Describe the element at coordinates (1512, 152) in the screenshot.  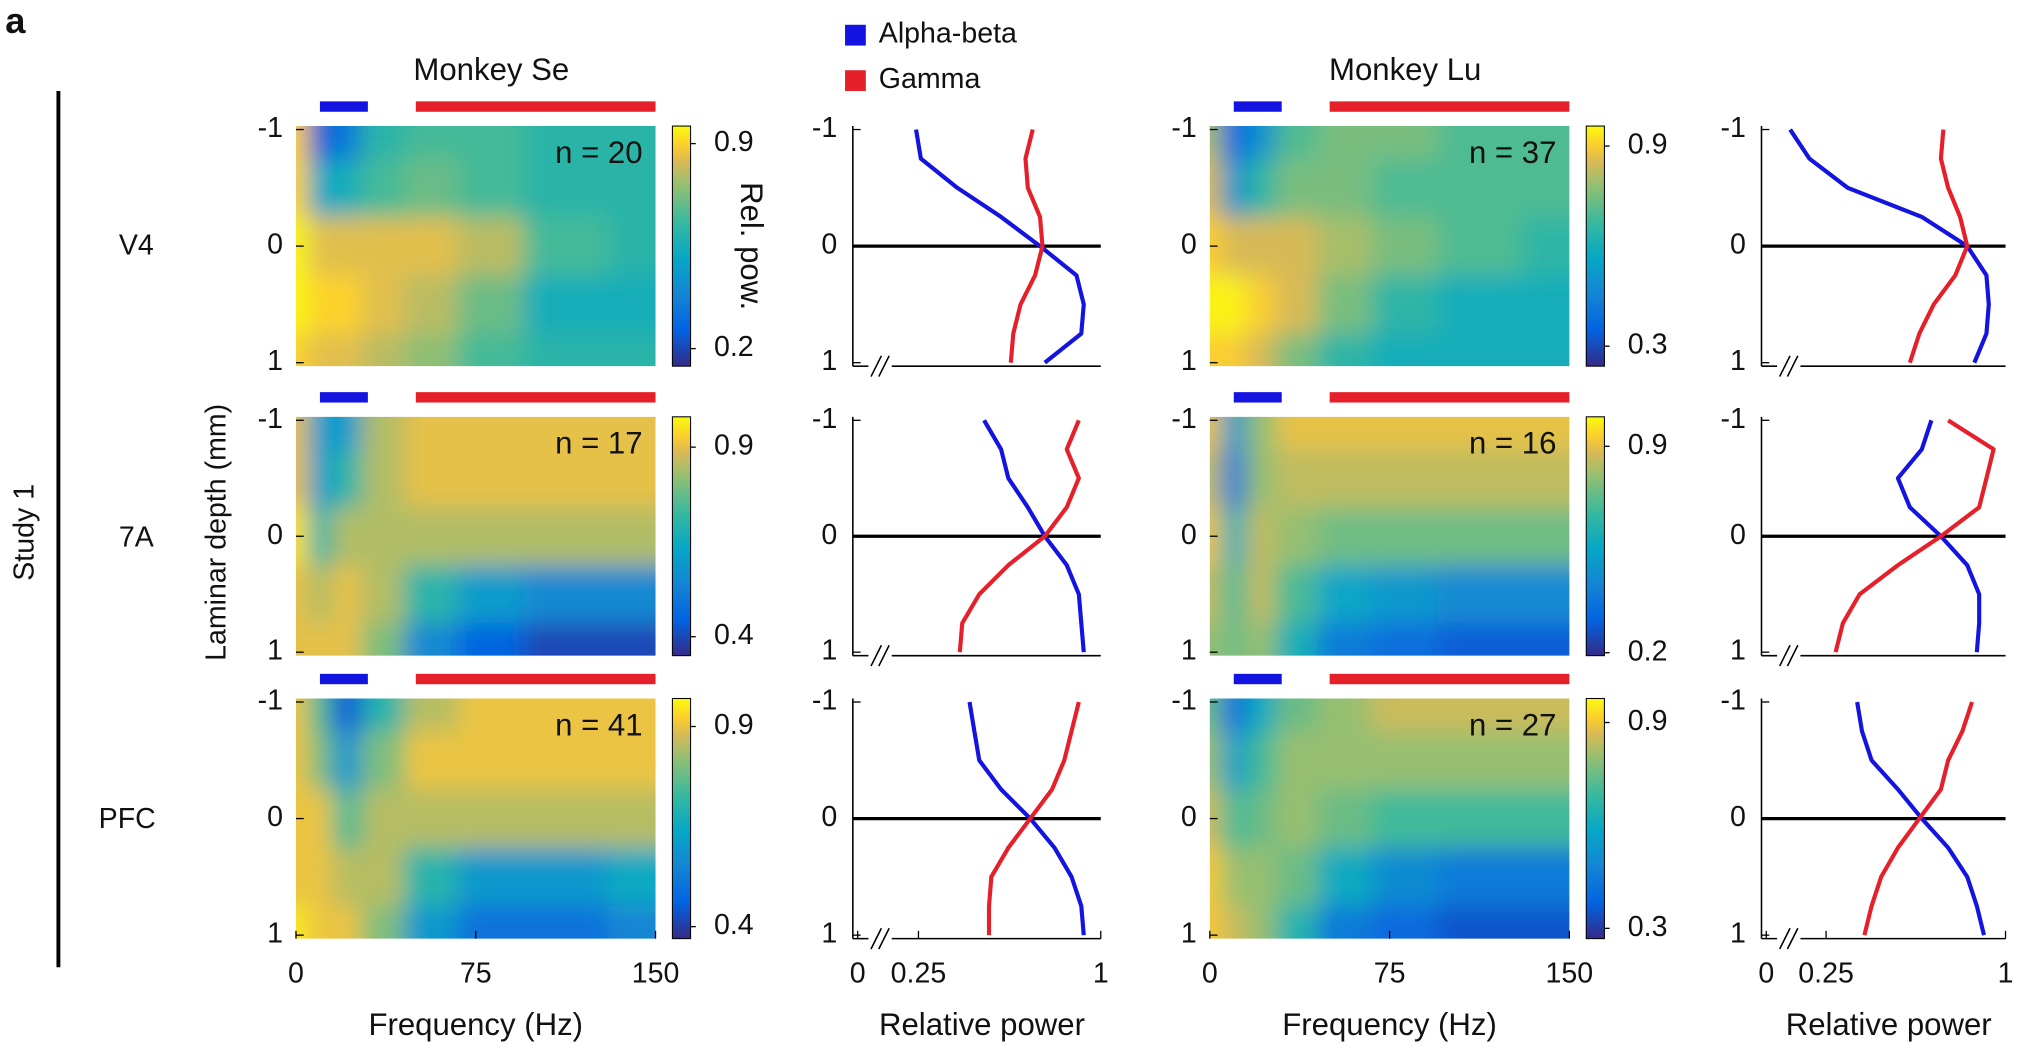
I see `sample-size: n = 37` at that location.